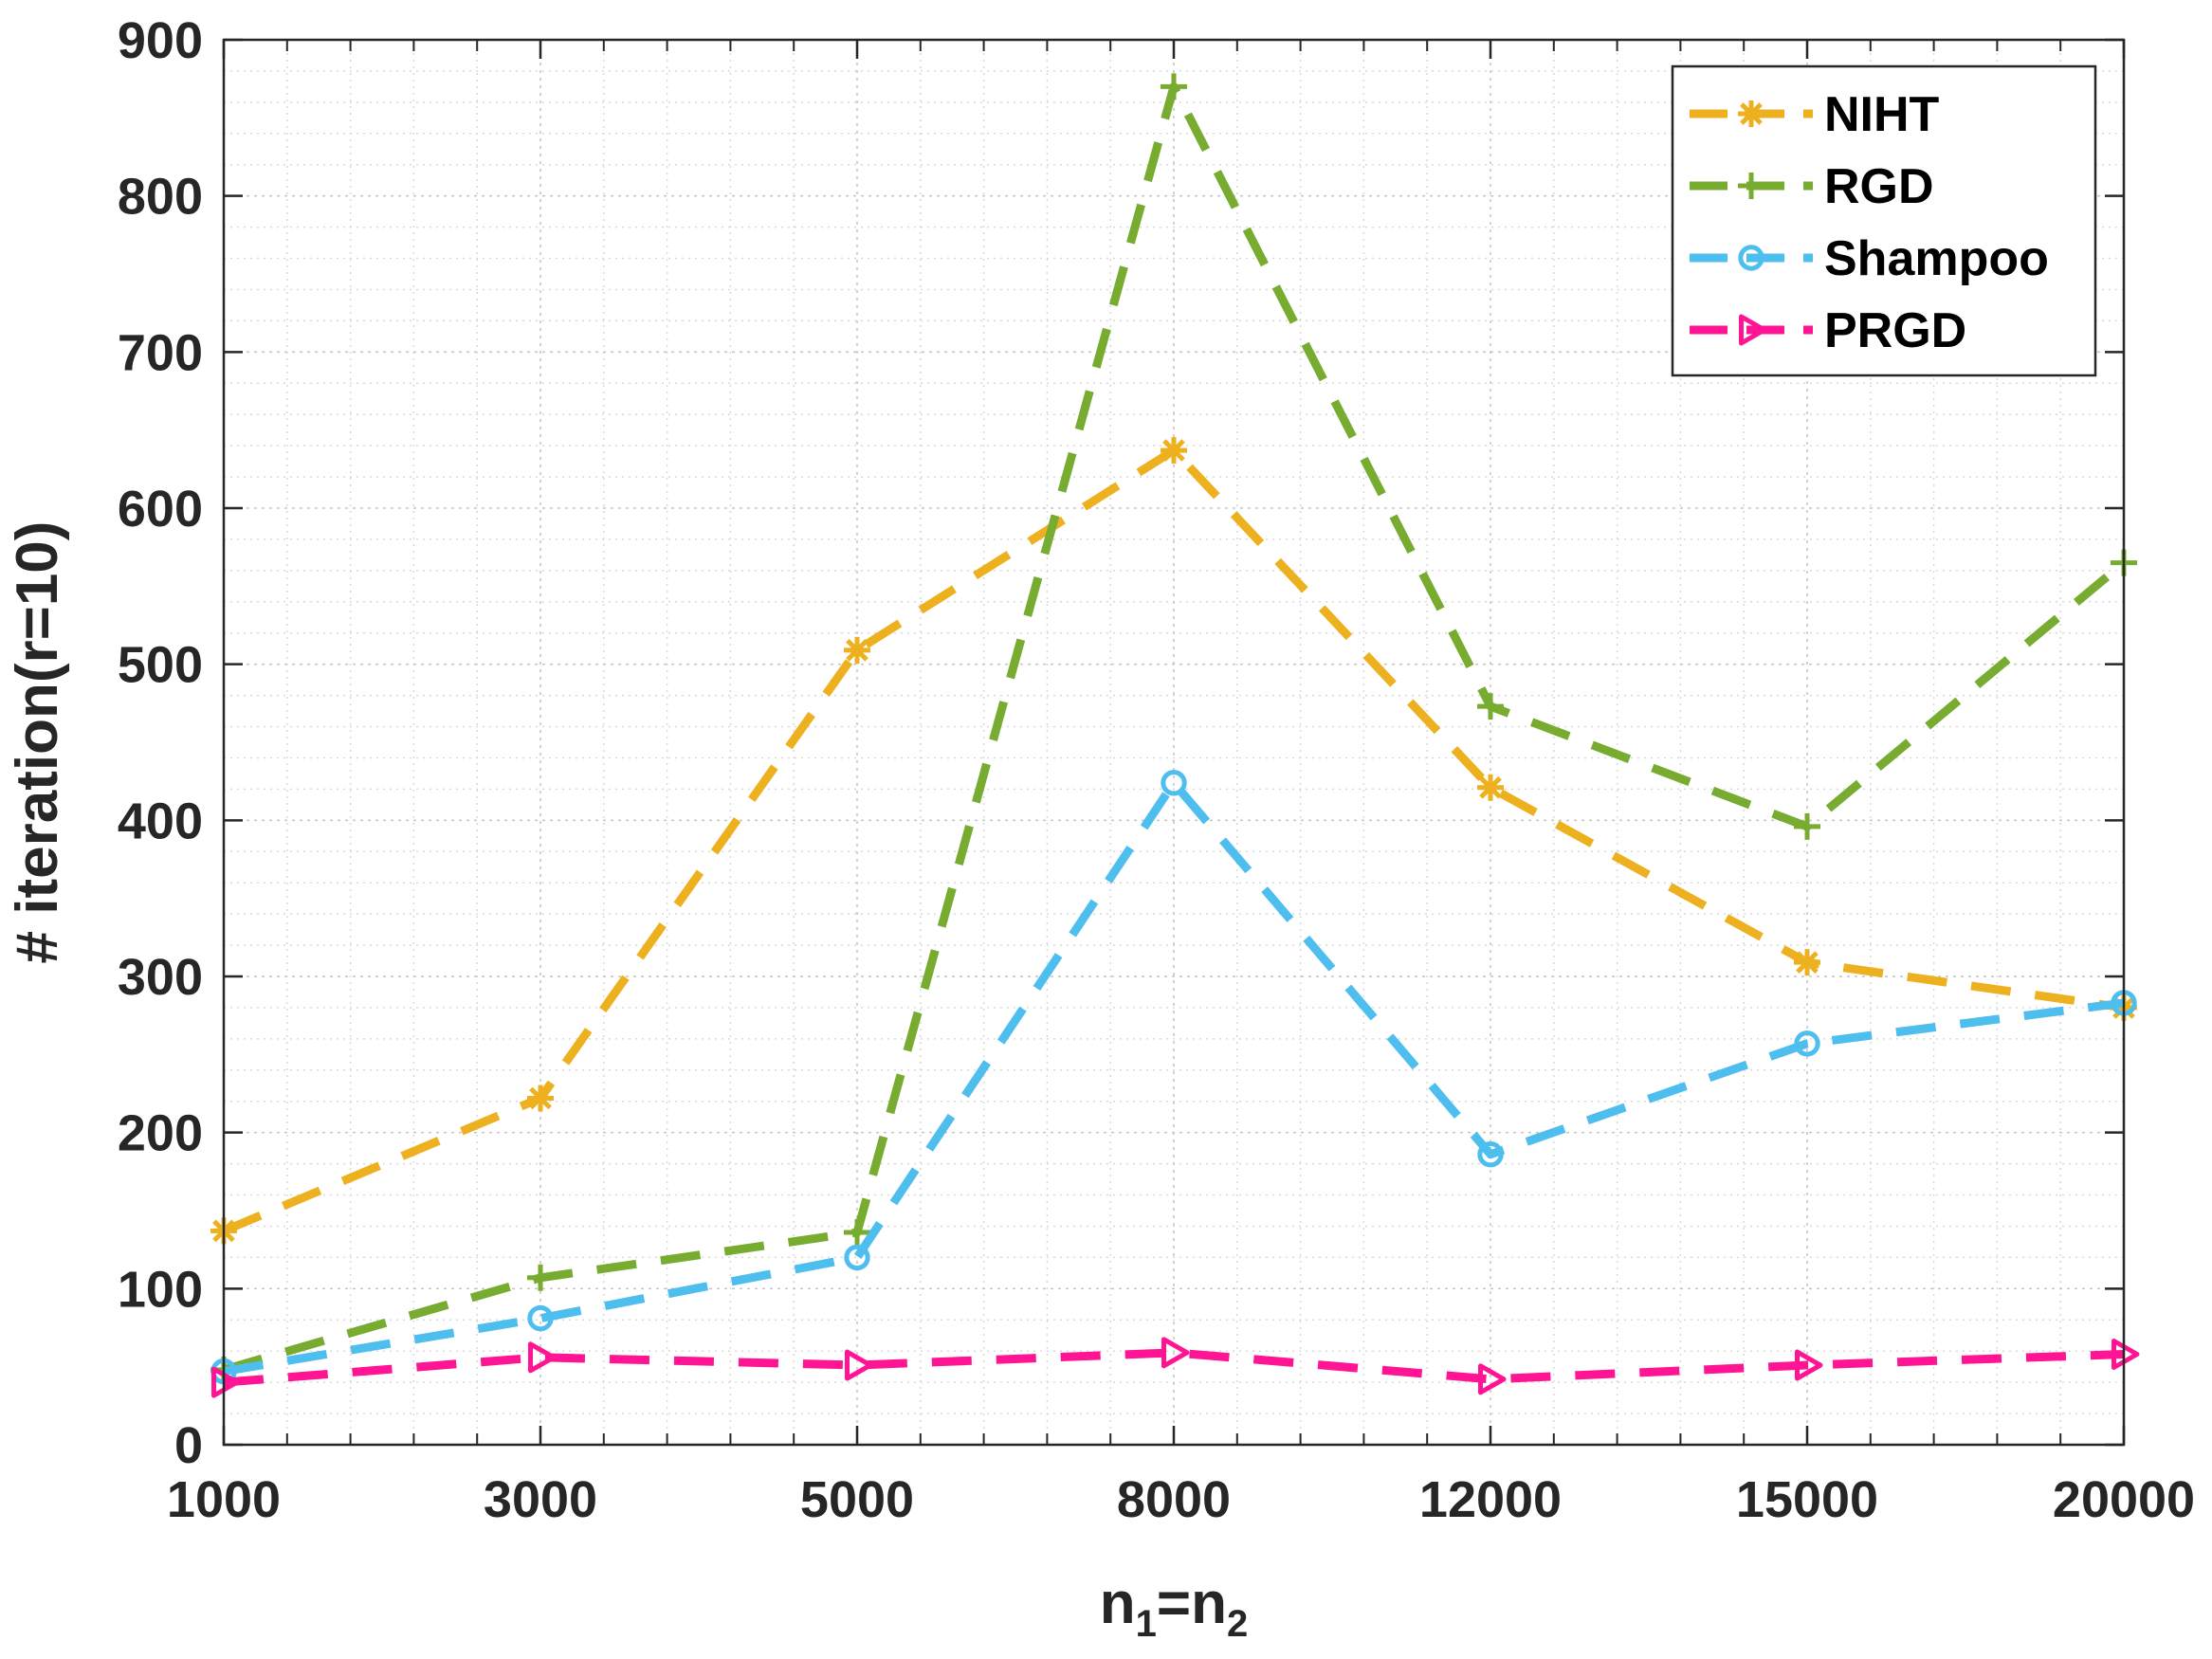 The image size is (2212, 1659). Describe the element at coordinates (160, 821) in the screenshot. I see `y-tick-label: 400` at that location.